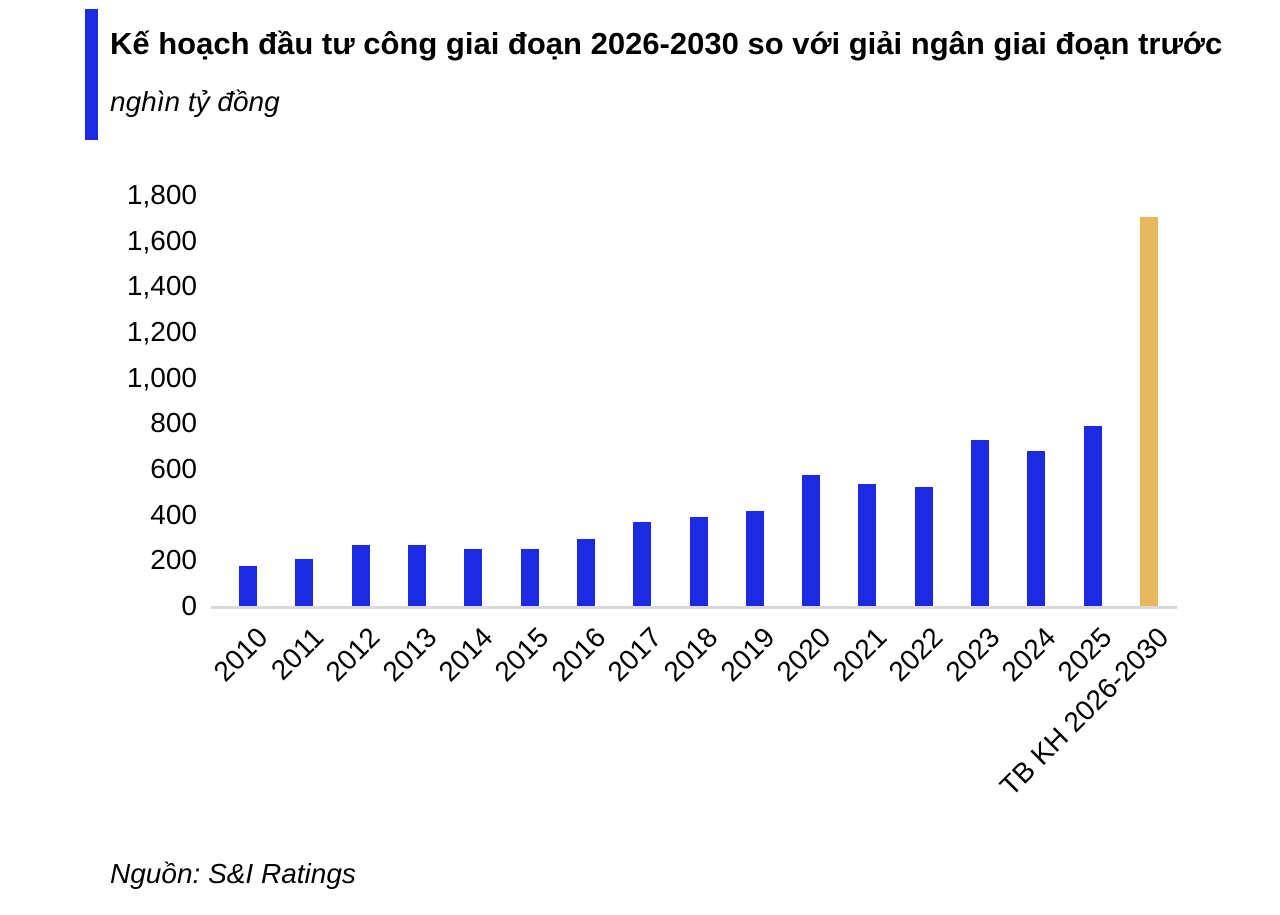  I want to click on bar-2022, so click(924, 546).